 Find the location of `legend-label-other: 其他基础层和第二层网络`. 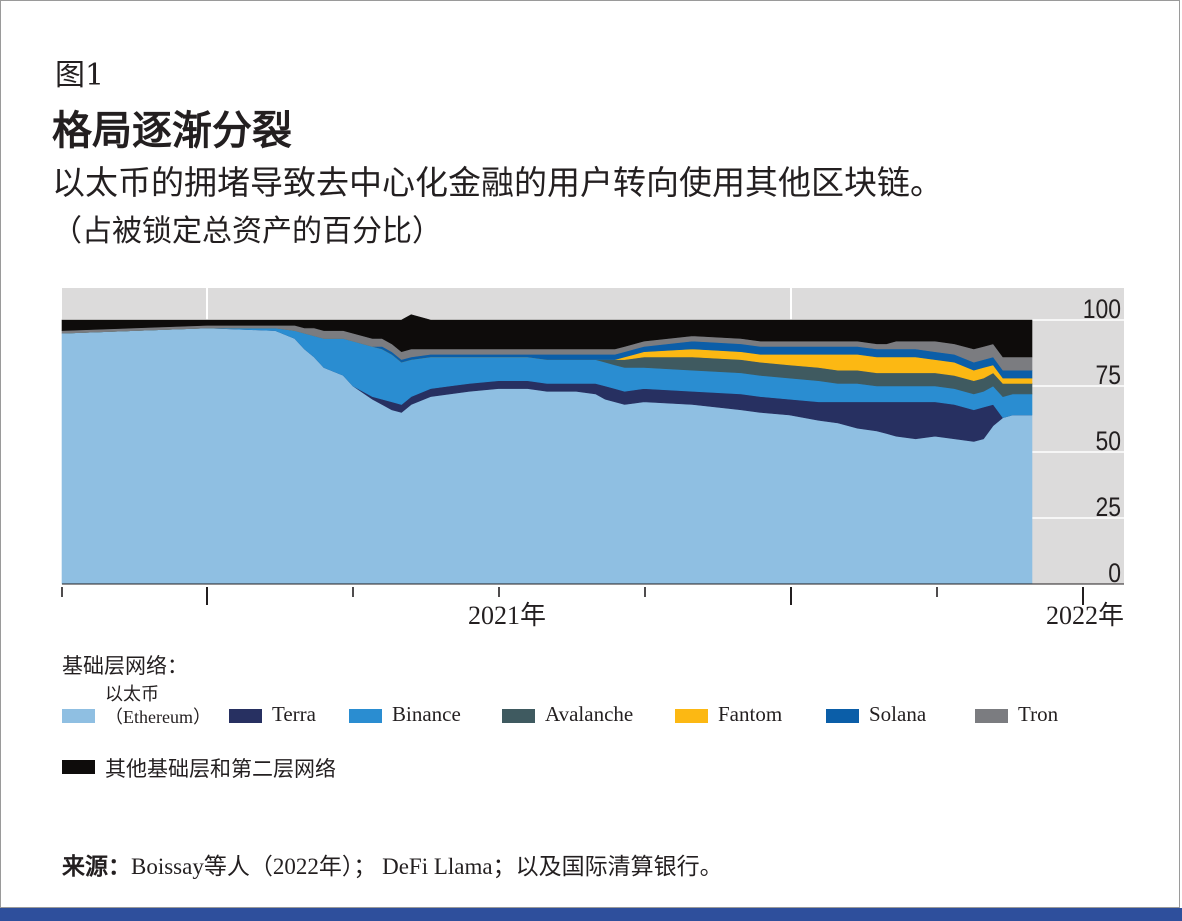

legend-label-other: 其他基础层和第二层网络 is located at coordinates (220, 769).